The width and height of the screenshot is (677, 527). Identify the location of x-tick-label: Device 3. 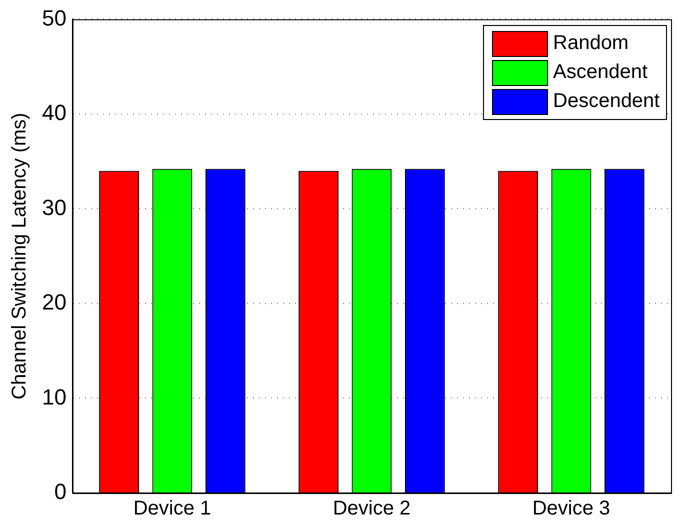
(571, 509).